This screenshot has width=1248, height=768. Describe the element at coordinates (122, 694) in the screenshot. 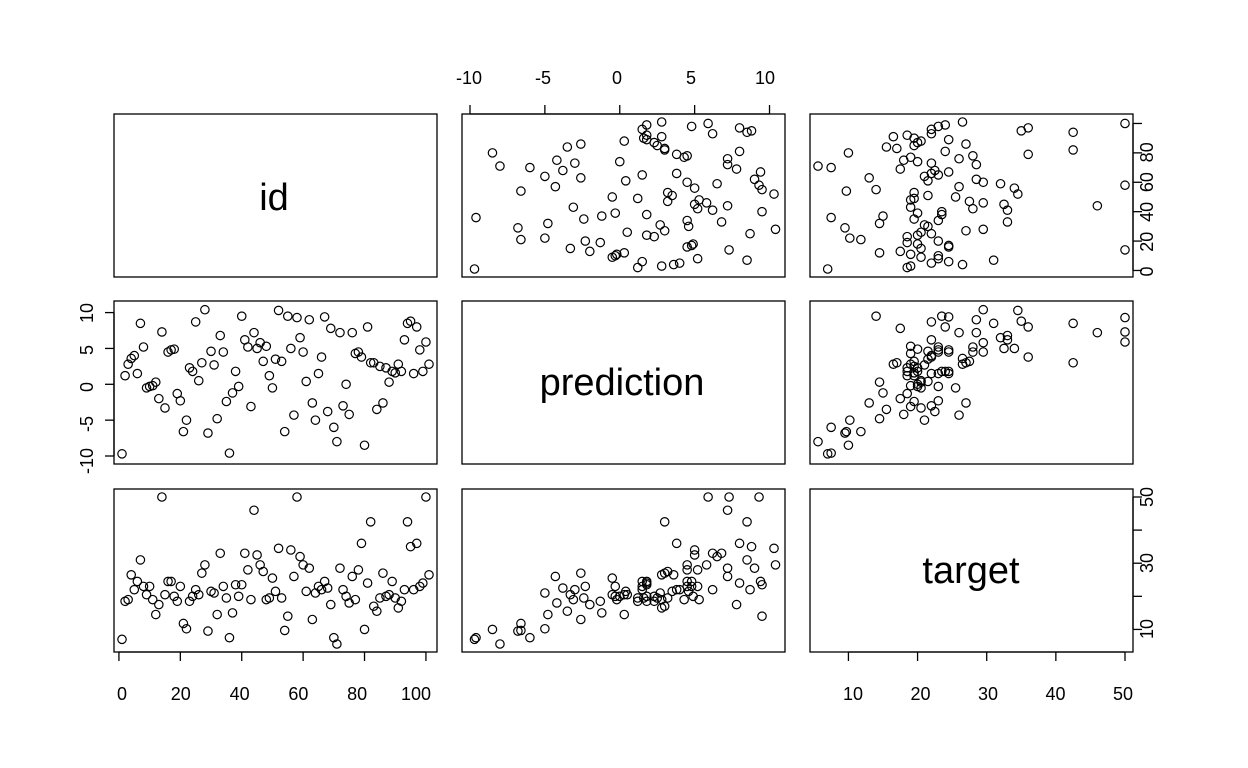

I see `tick-label-id-bottom: 0` at that location.